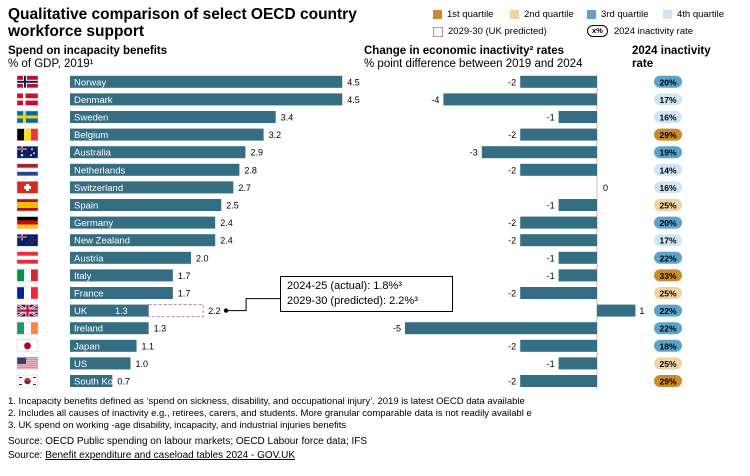 This screenshot has height=476, width=750. What do you see at coordinates (551, 118) in the screenshot?
I see `inactivity-change-value-sweden: -1` at bounding box center [551, 118].